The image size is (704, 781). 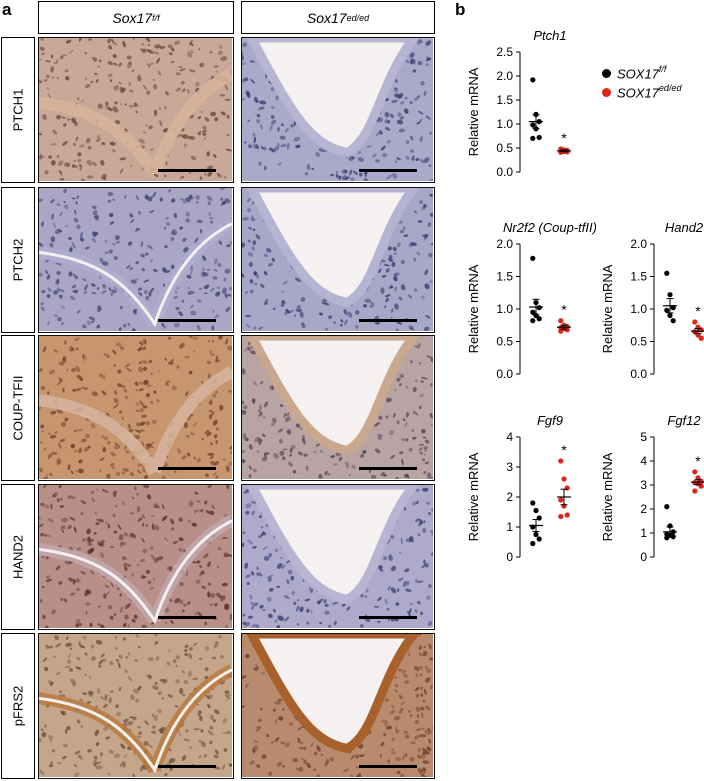 I want to click on chart-title: Fgf12, so click(x=684, y=420).